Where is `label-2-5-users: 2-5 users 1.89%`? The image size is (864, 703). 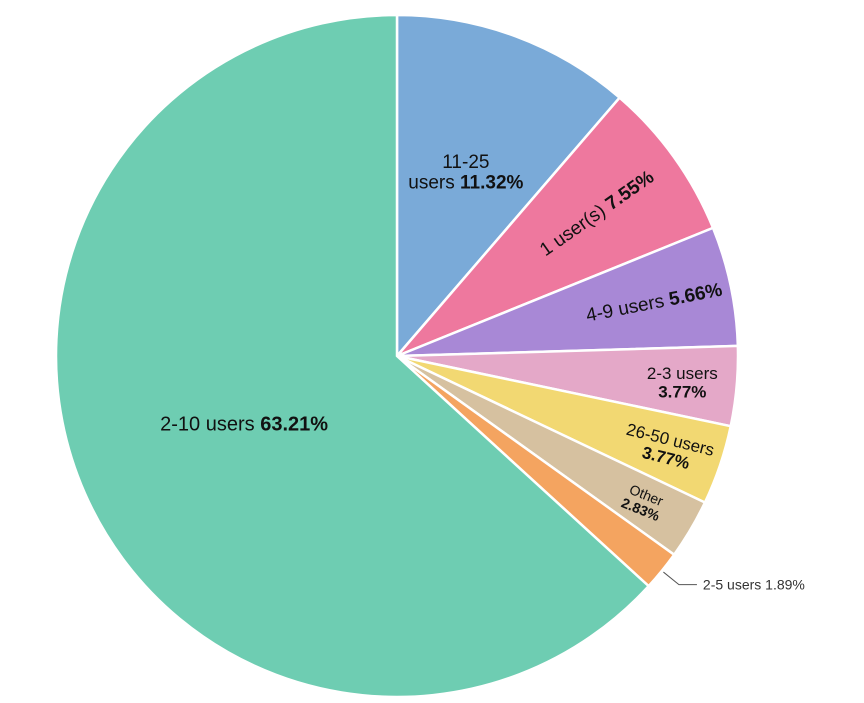 label-2-5-users: 2-5 users 1.89% is located at coordinates (754, 585).